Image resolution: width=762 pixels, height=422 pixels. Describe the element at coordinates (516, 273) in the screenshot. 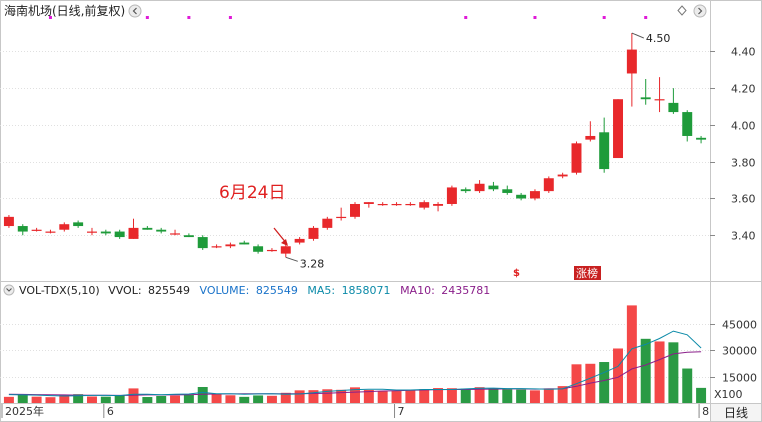

I see `badge-dollar: $` at that location.